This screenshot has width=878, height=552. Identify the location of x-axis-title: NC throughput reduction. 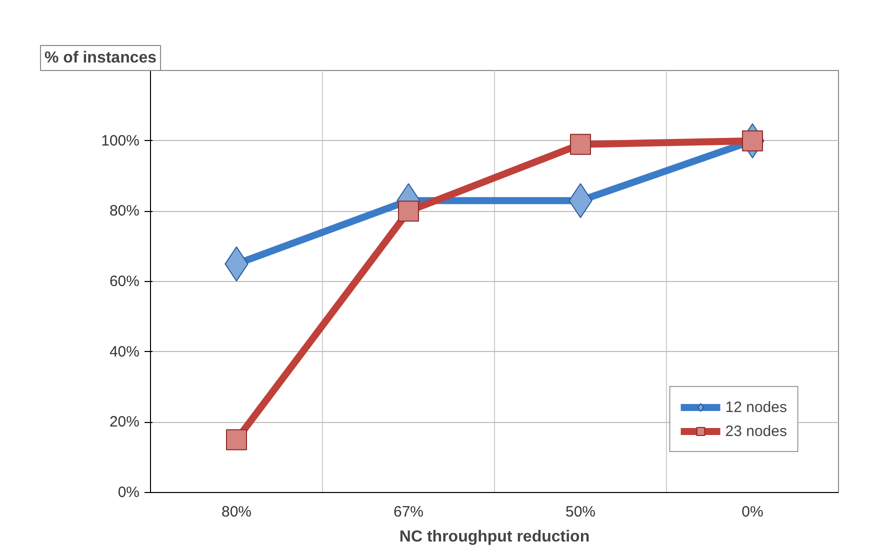
(494, 537).